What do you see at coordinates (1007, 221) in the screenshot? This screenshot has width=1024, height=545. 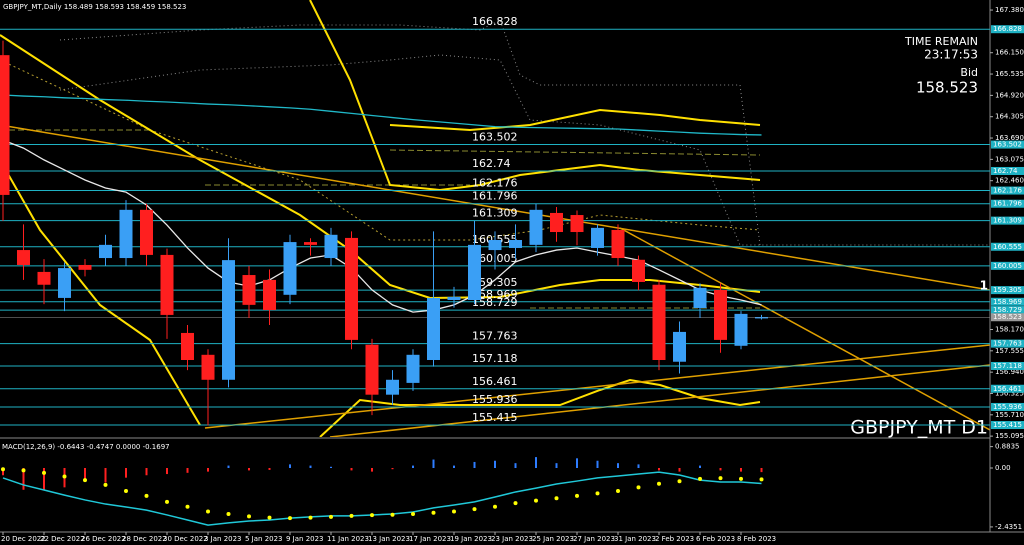 I see `level-axis-label: 161.309` at bounding box center [1007, 221].